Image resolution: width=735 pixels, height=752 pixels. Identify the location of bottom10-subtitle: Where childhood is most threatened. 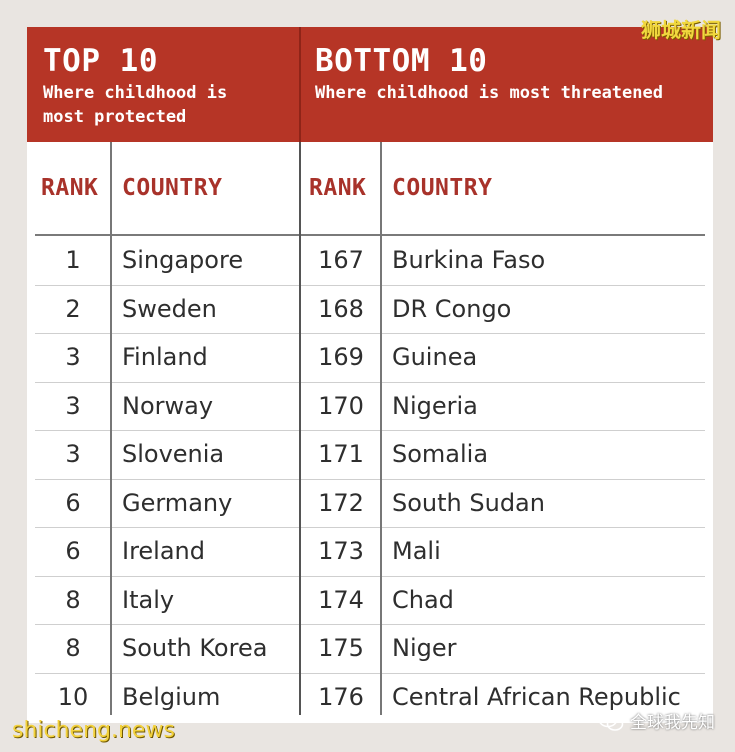
(489, 93).